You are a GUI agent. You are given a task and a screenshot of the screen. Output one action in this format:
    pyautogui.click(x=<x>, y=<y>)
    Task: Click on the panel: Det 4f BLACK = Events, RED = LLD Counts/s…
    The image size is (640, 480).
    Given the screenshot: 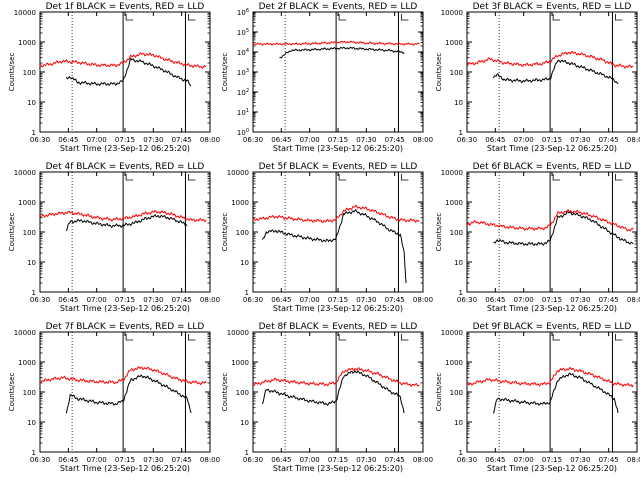 What is the action you would take?
    pyautogui.click(x=114, y=237)
    